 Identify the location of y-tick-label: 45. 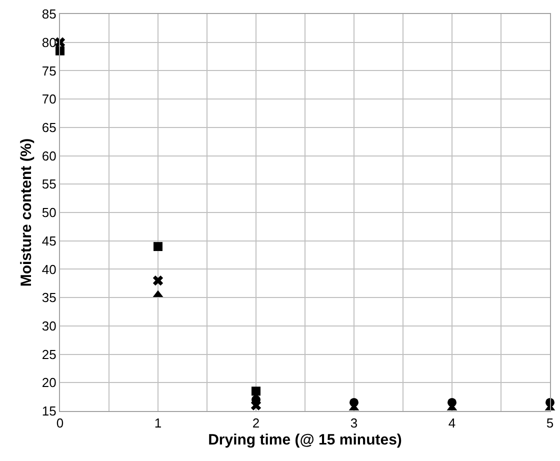
(49, 240).